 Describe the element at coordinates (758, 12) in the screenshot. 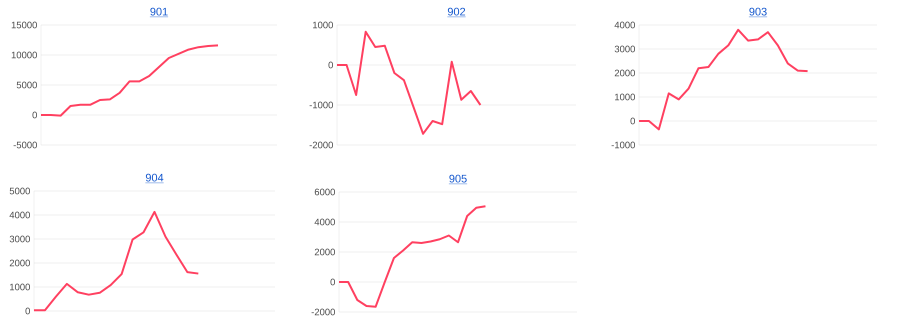

I see `chart-title: 903` at that location.